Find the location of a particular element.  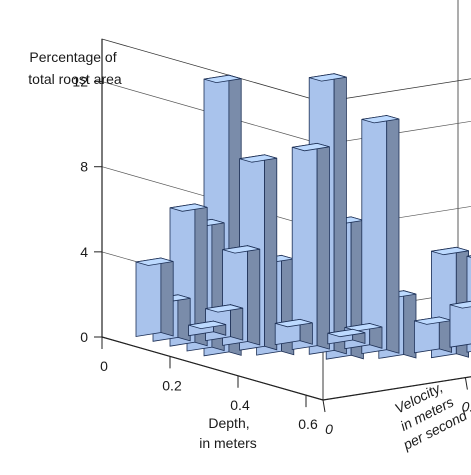

y-tick-label-1: 0.4 is located at coordinates (466, 407).